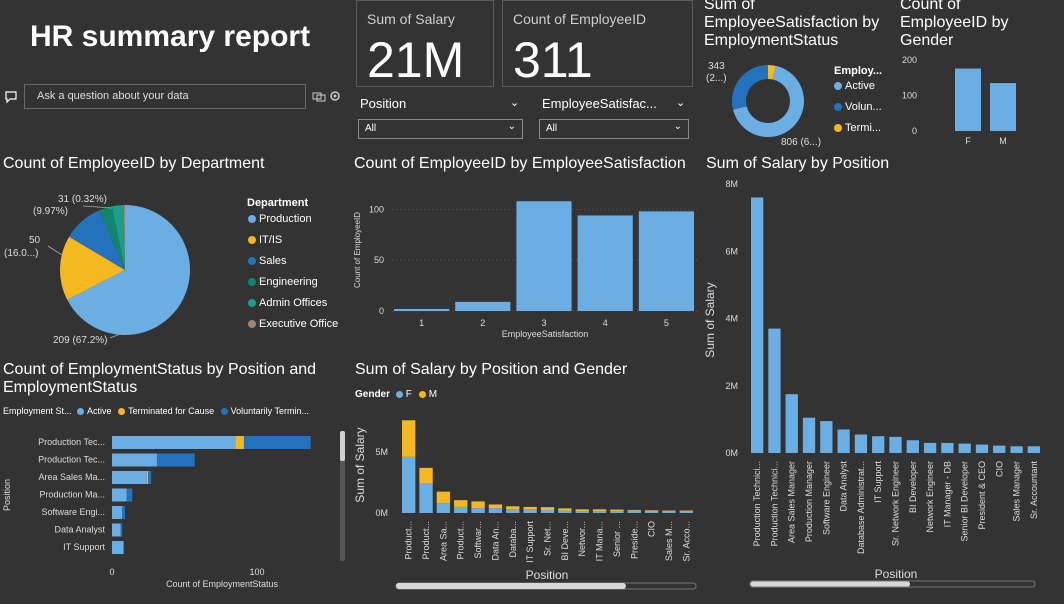  I want to click on slicer-position-dropdown: All ⌄, so click(440, 129).